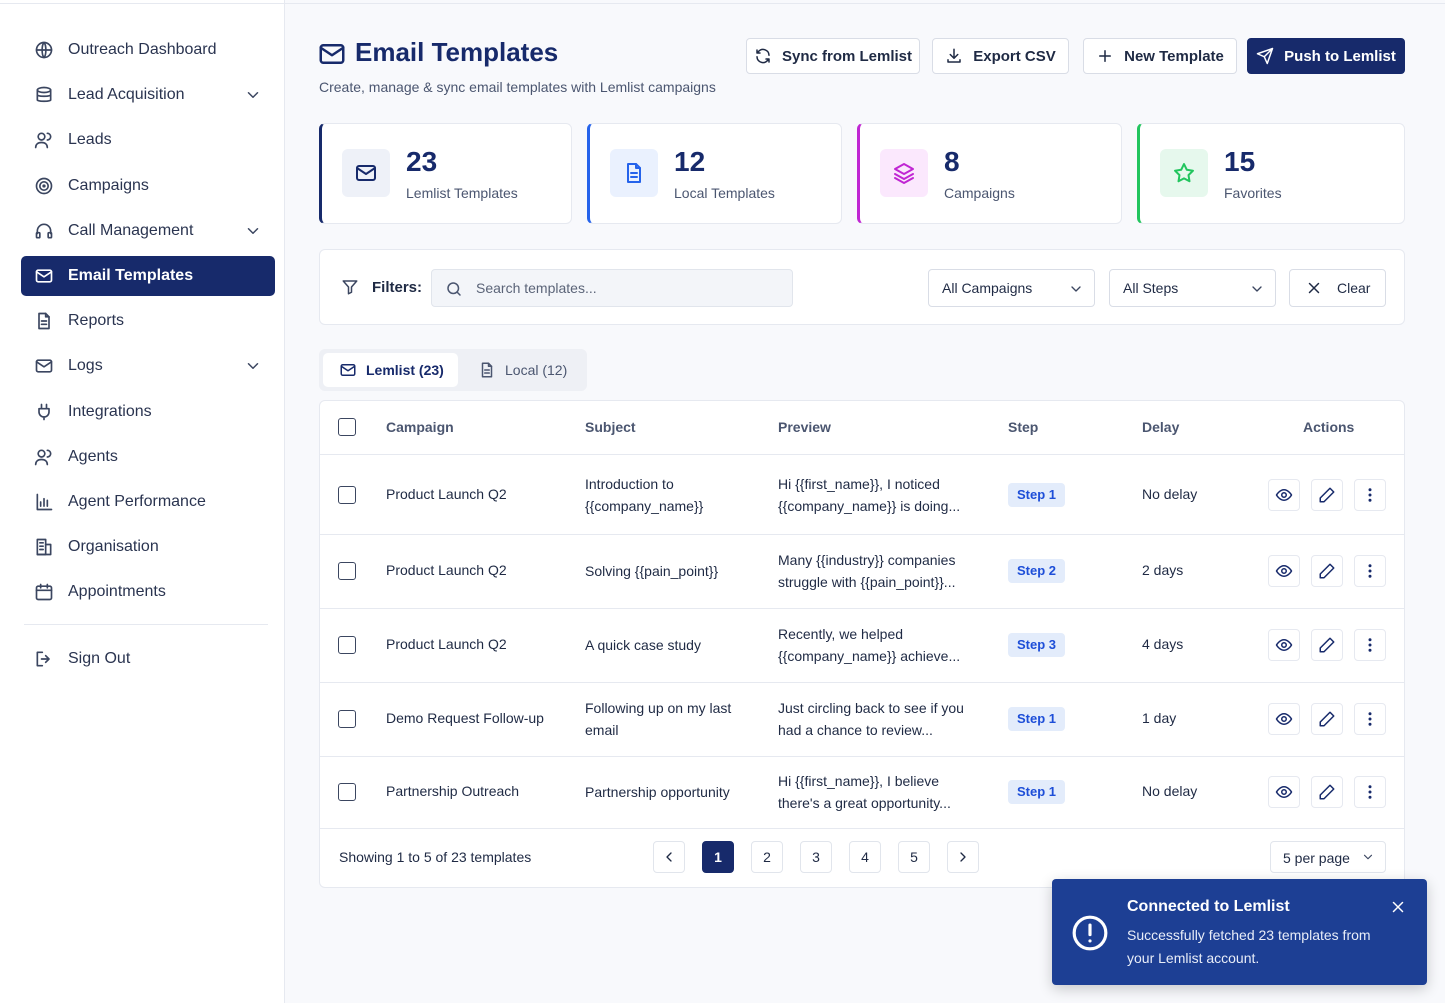 The width and height of the screenshot is (1445, 1003). What do you see at coordinates (816, 857) in the screenshot?
I see `page-button: 3` at bounding box center [816, 857].